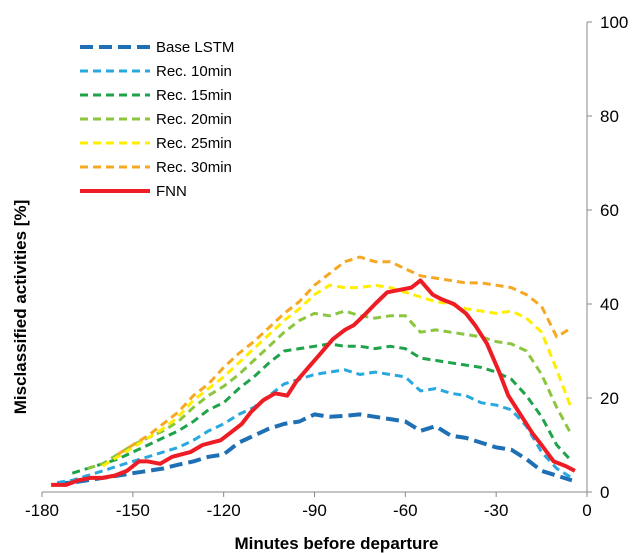  What do you see at coordinates (614, 22) in the screenshot?
I see `y-tick-label: 100` at bounding box center [614, 22].